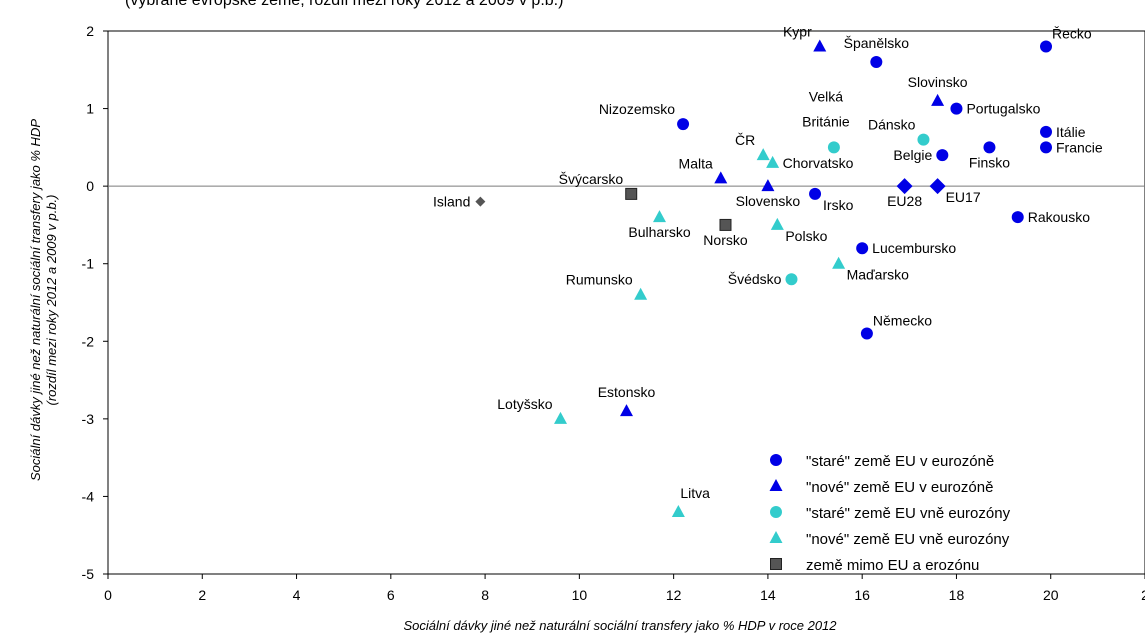 This screenshot has height=636, width=1145. I want to click on y-tick-label: 2, so click(90, 31).